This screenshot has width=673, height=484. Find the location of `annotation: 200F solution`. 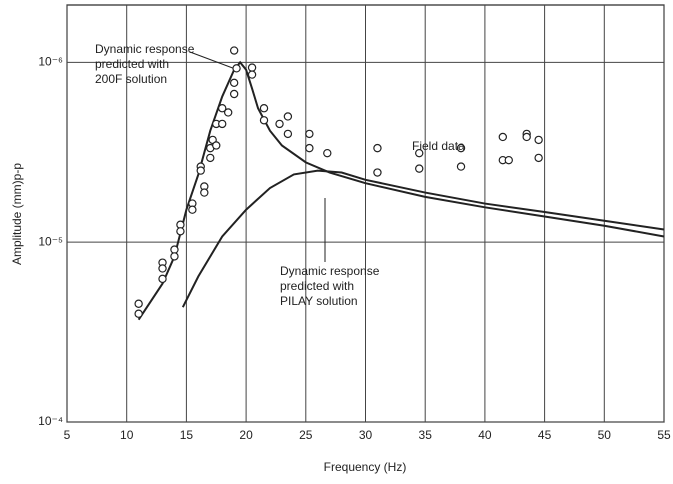

annotation: 200F solution is located at coordinates (131, 79).